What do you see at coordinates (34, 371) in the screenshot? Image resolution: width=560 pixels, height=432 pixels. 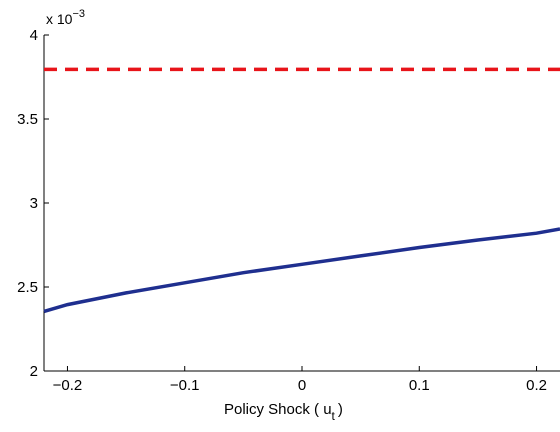 I see `y-tick-label: 2` at bounding box center [34, 371].